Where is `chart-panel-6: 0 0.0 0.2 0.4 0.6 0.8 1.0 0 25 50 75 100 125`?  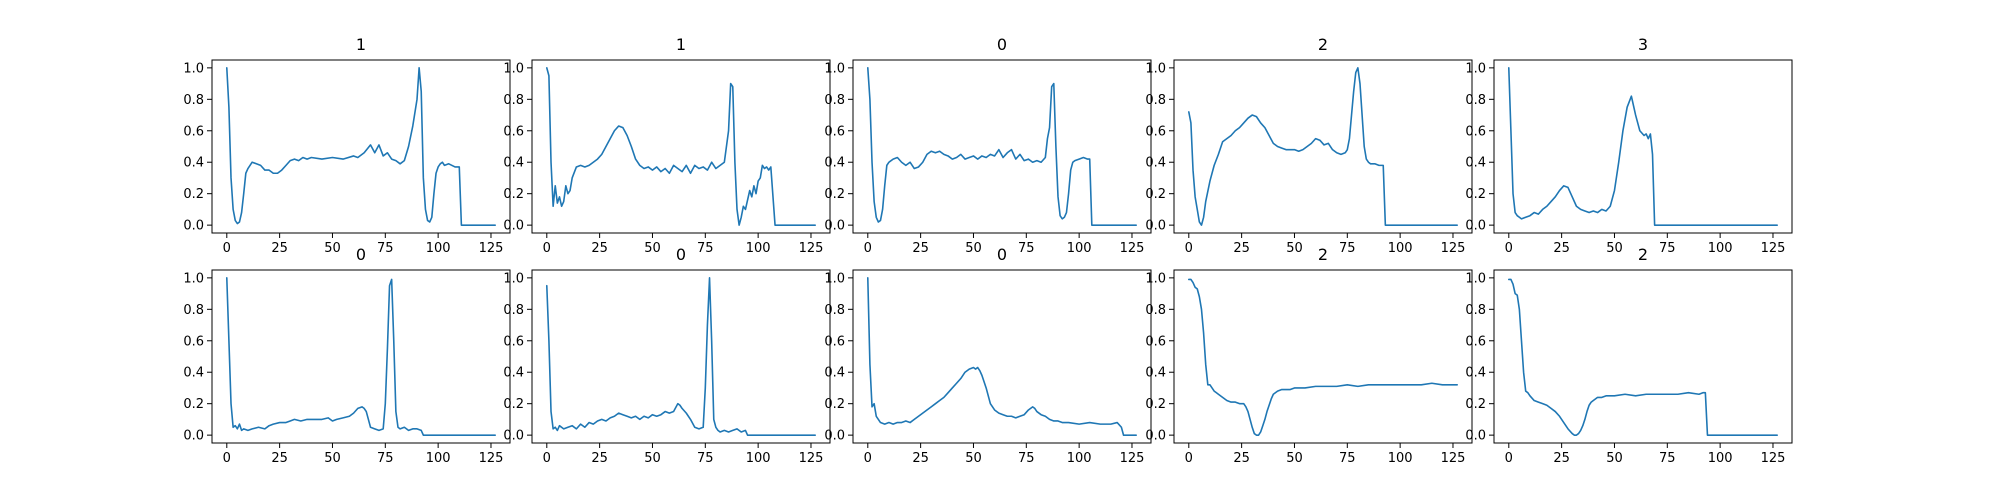
chart-panel-6: 0 0.0 0.2 0.4 0.6 0.8 1.0 0 25 50 75 100 125 is located at coordinates (347, 355).